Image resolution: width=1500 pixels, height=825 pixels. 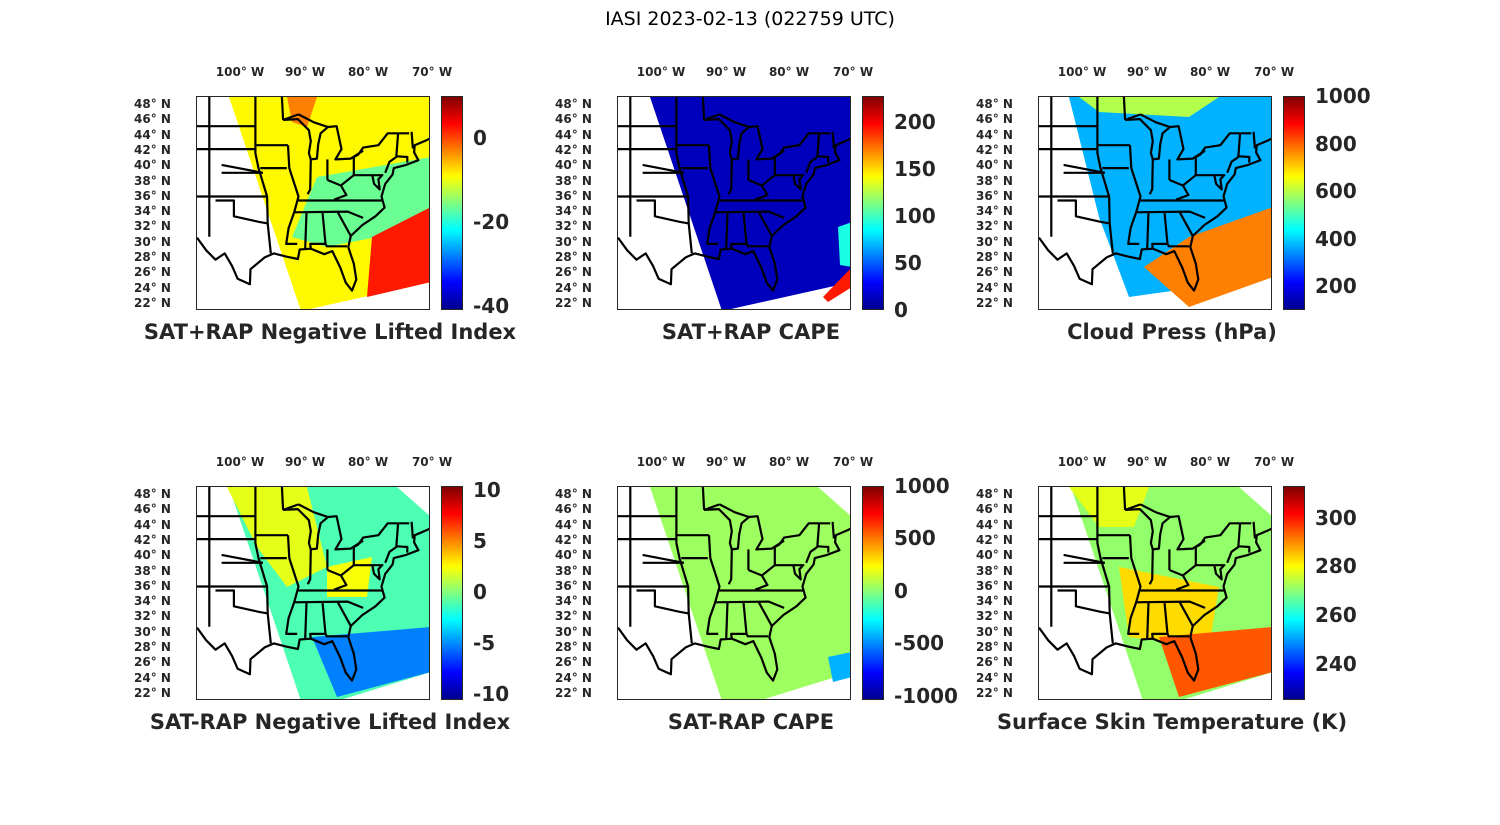 What do you see at coordinates (994, 180) in the screenshot?
I see `latitude-tick-label: 38° N` at bounding box center [994, 180].